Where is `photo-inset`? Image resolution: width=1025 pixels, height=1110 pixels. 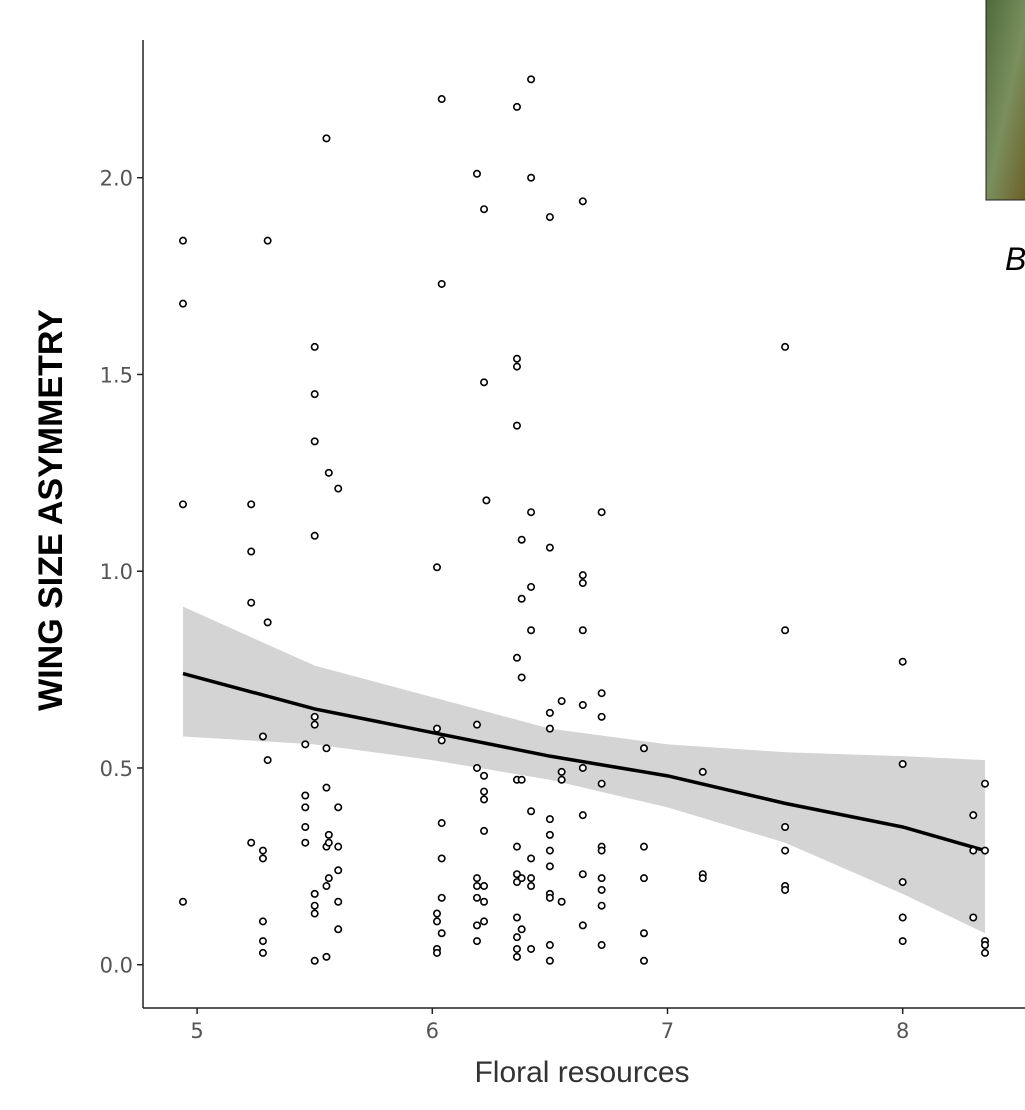
photo-inset is located at coordinates (1005, 100).